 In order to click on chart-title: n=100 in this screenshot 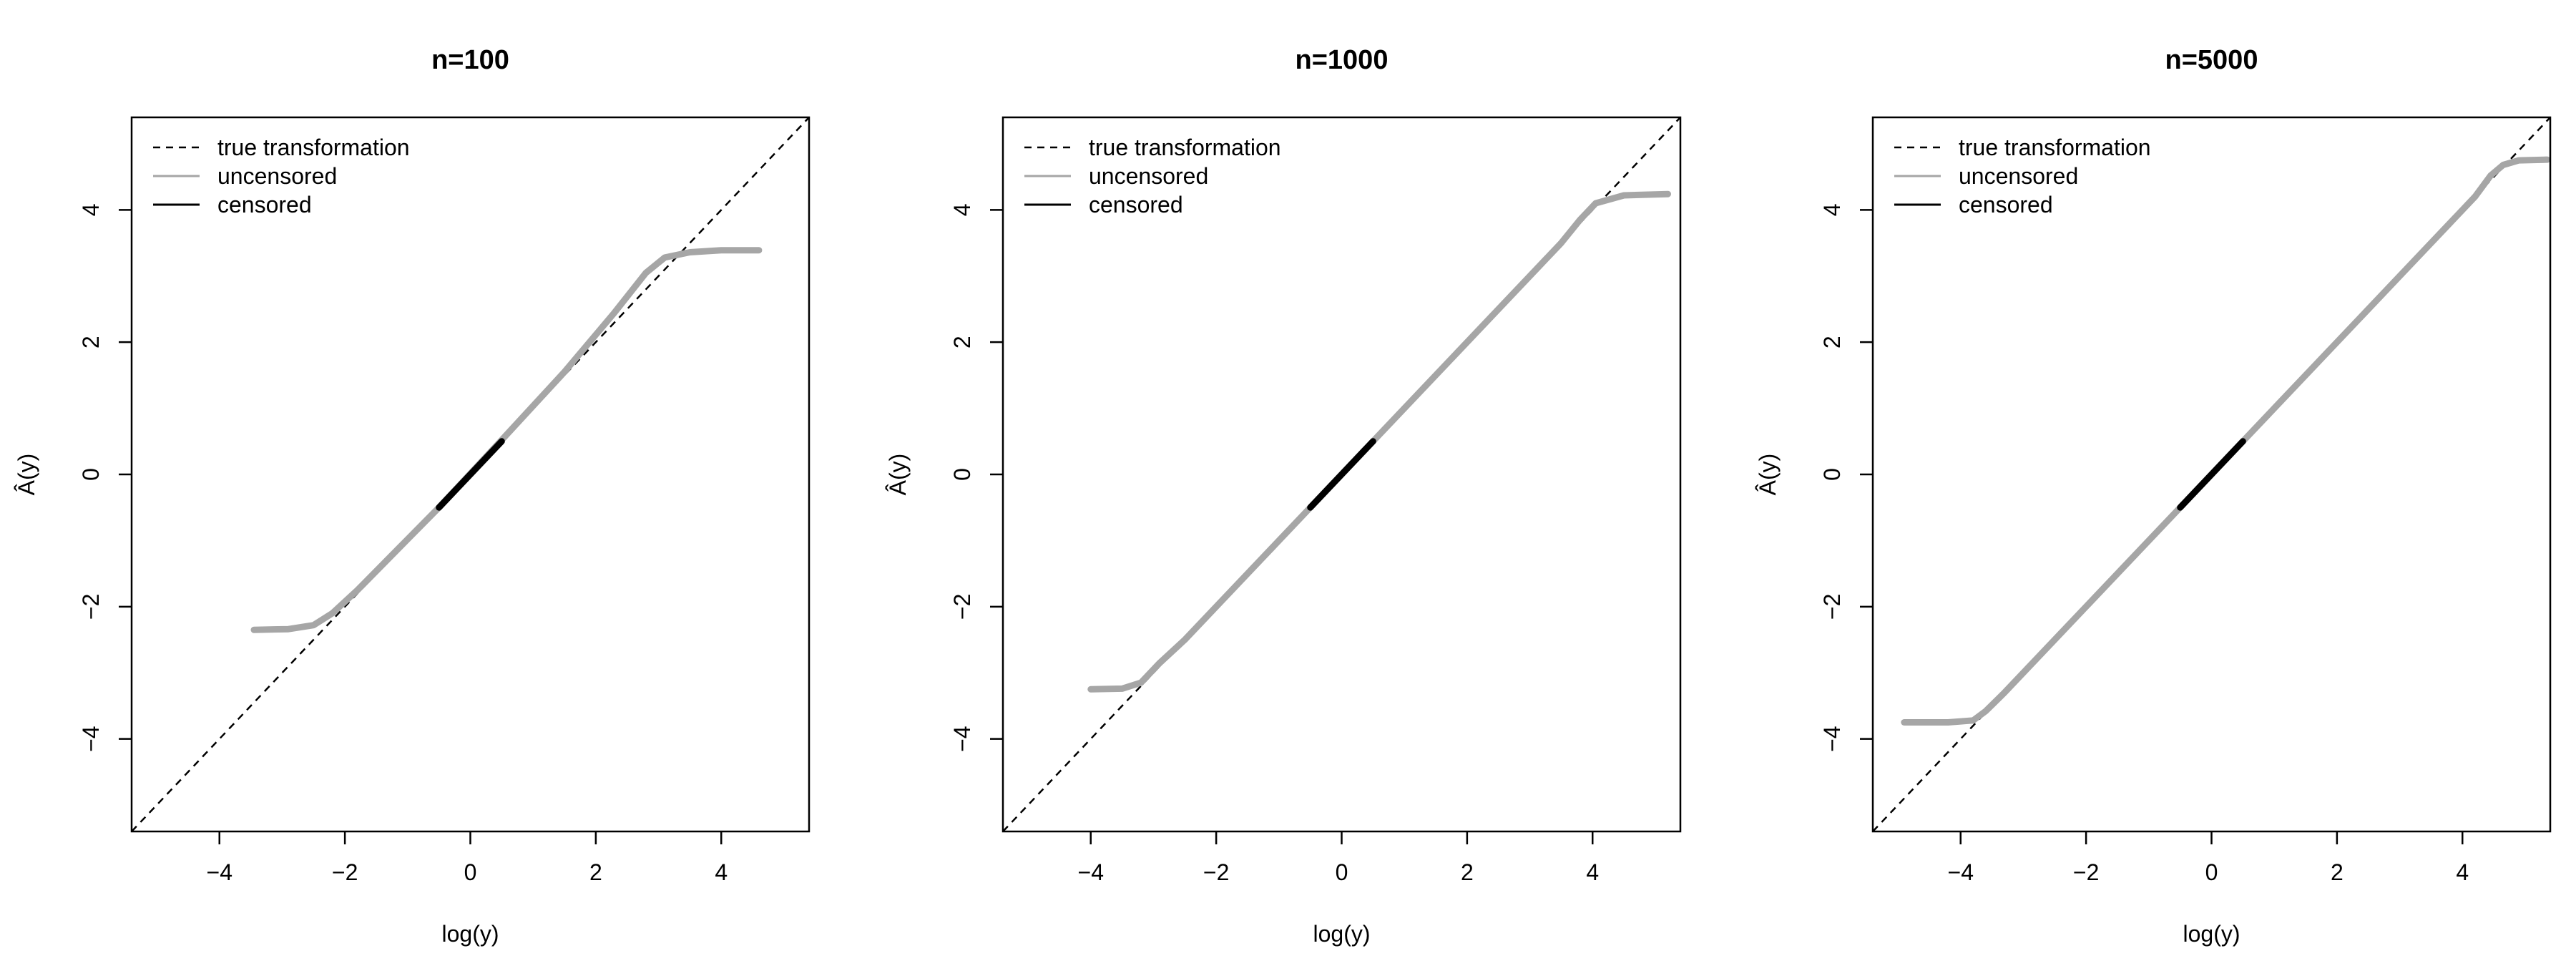, I will do `click(470, 60)`.